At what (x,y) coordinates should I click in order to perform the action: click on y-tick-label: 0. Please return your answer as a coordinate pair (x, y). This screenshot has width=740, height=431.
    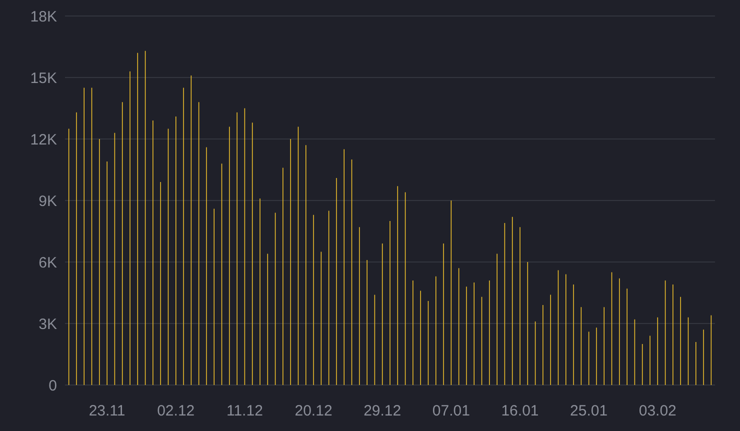
    Looking at the image, I should click on (52, 385).